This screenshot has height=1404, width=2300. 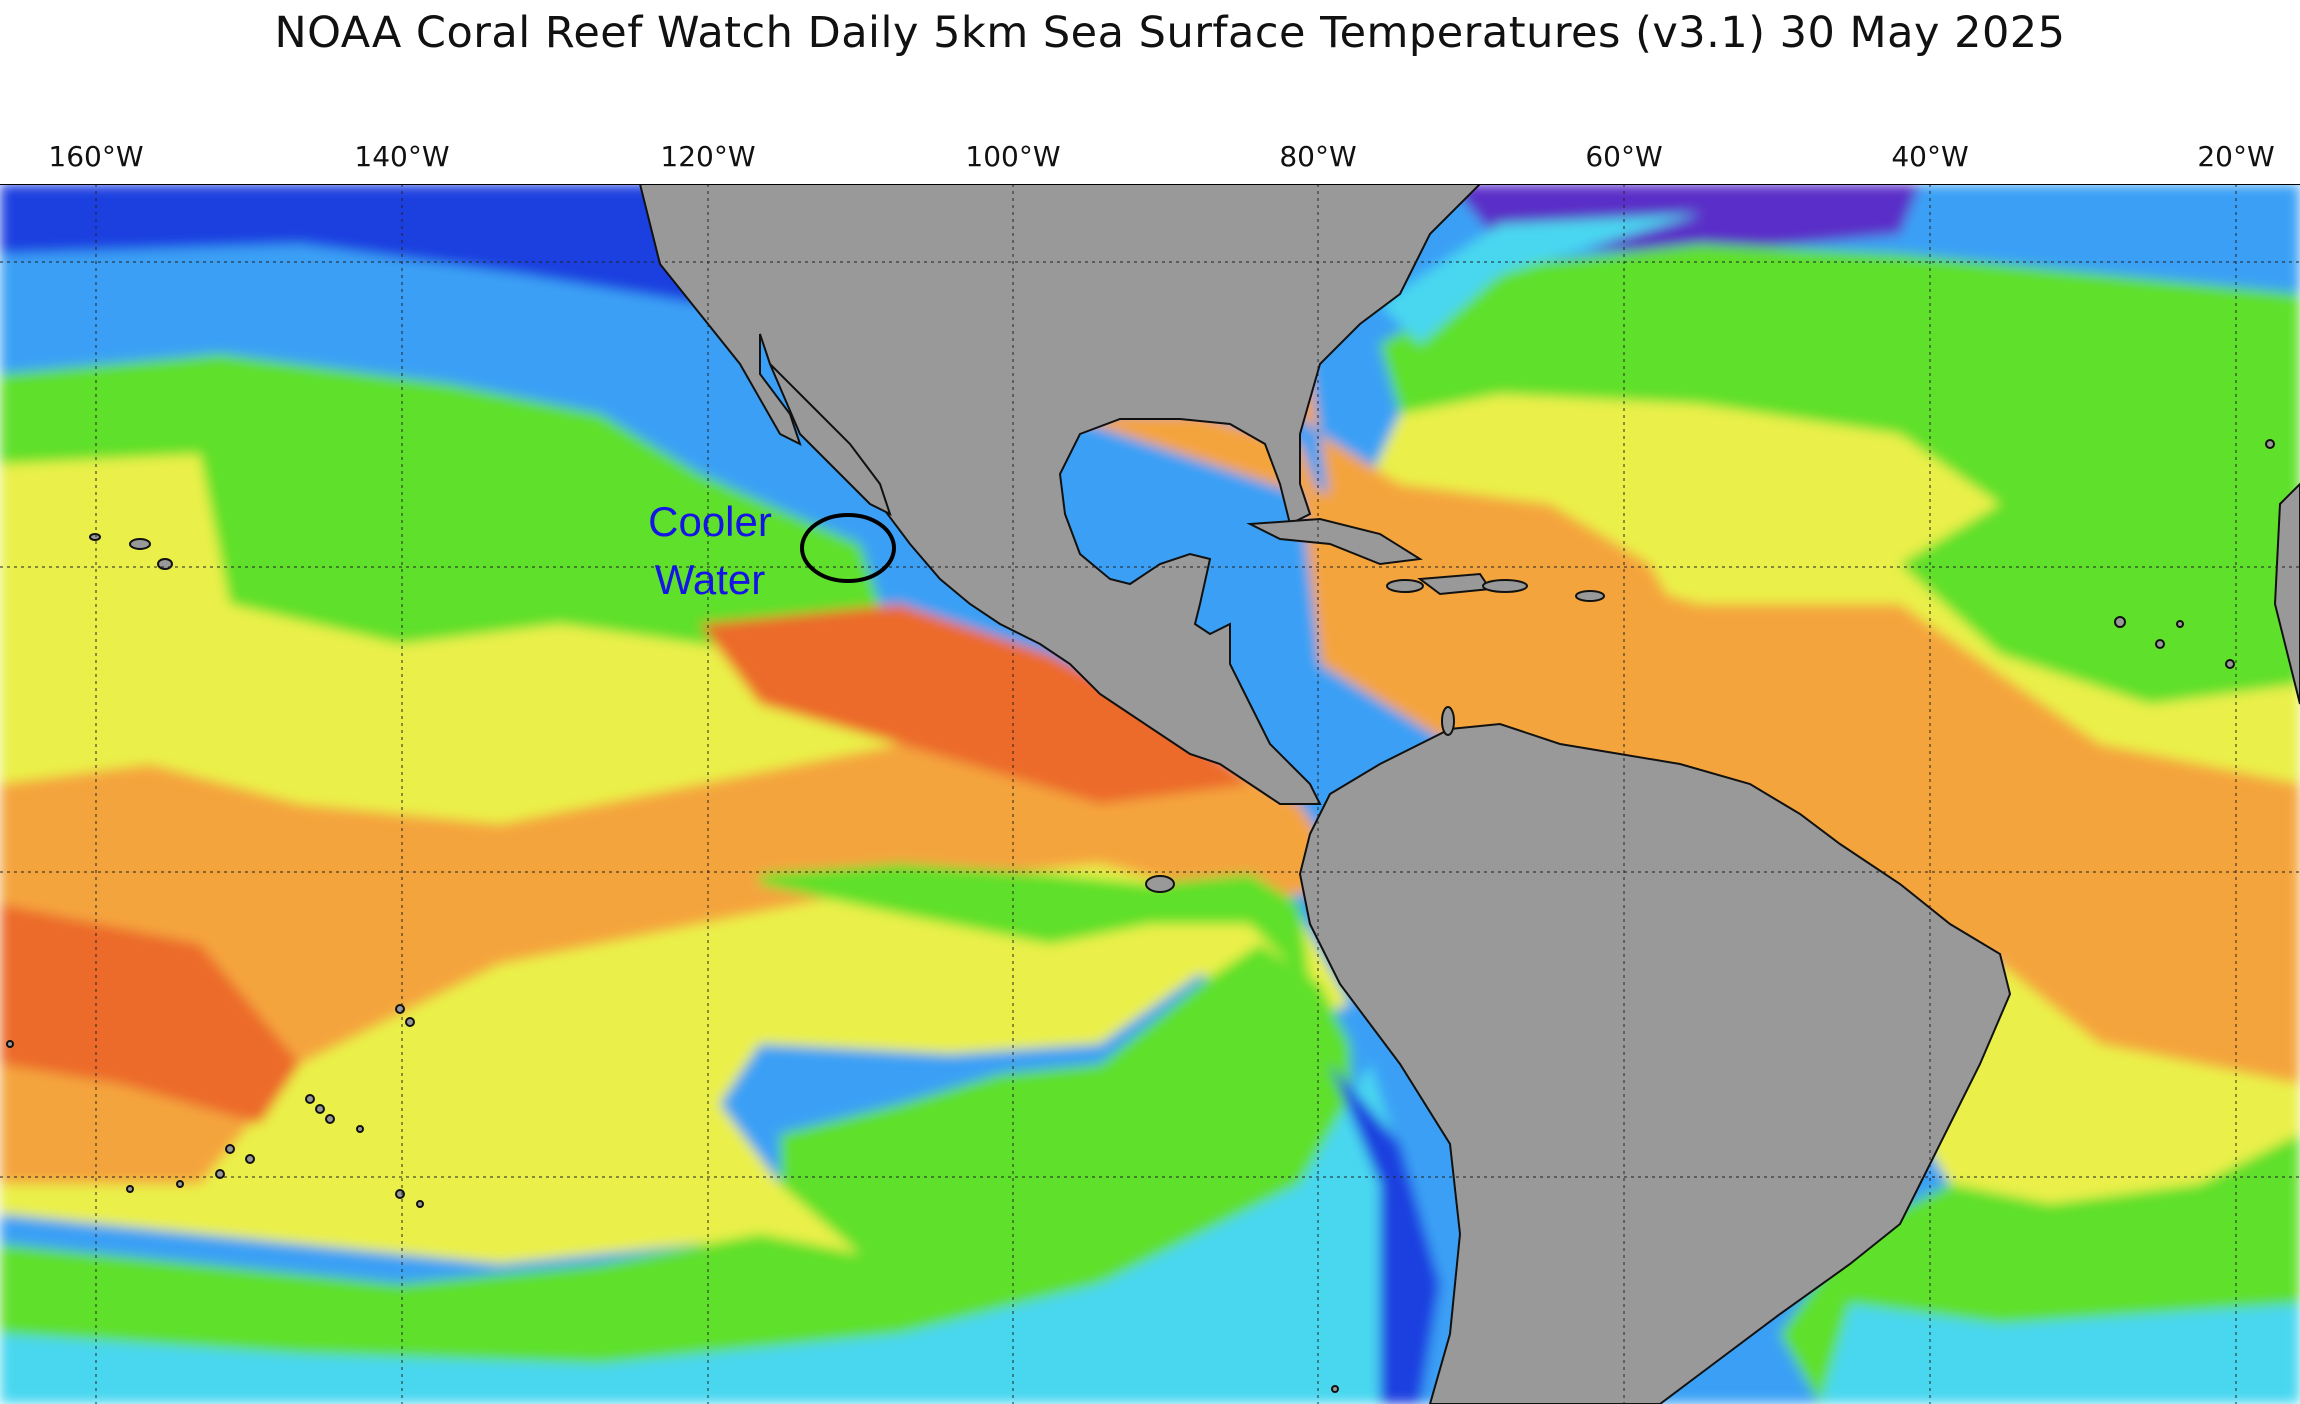 What do you see at coordinates (96, 156) in the screenshot?
I see `lon-label-160w: 160°W` at bounding box center [96, 156].